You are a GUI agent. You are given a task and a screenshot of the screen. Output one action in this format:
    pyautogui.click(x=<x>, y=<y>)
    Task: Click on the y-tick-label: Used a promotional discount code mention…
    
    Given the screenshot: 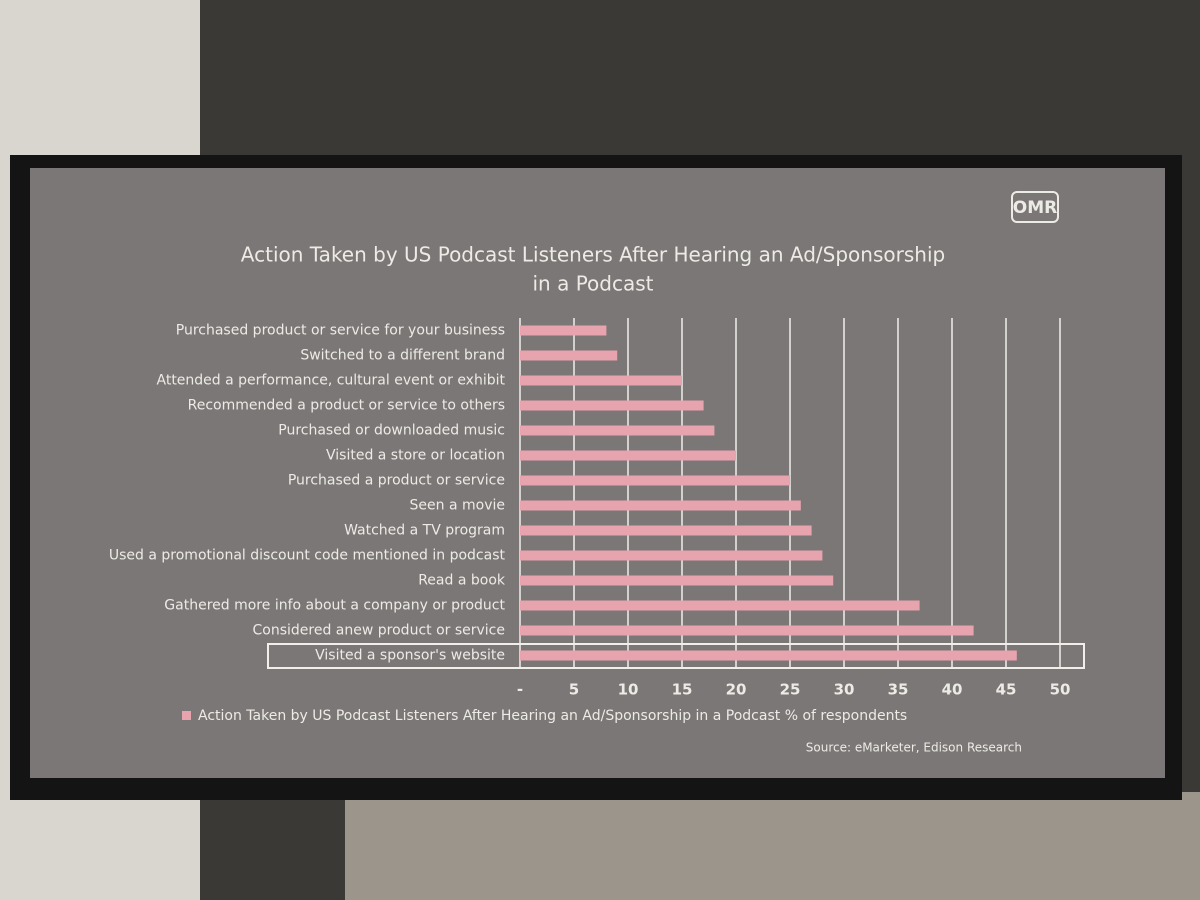 What is the action you would take?
    pyautogui.click(x=307, y=556)
    